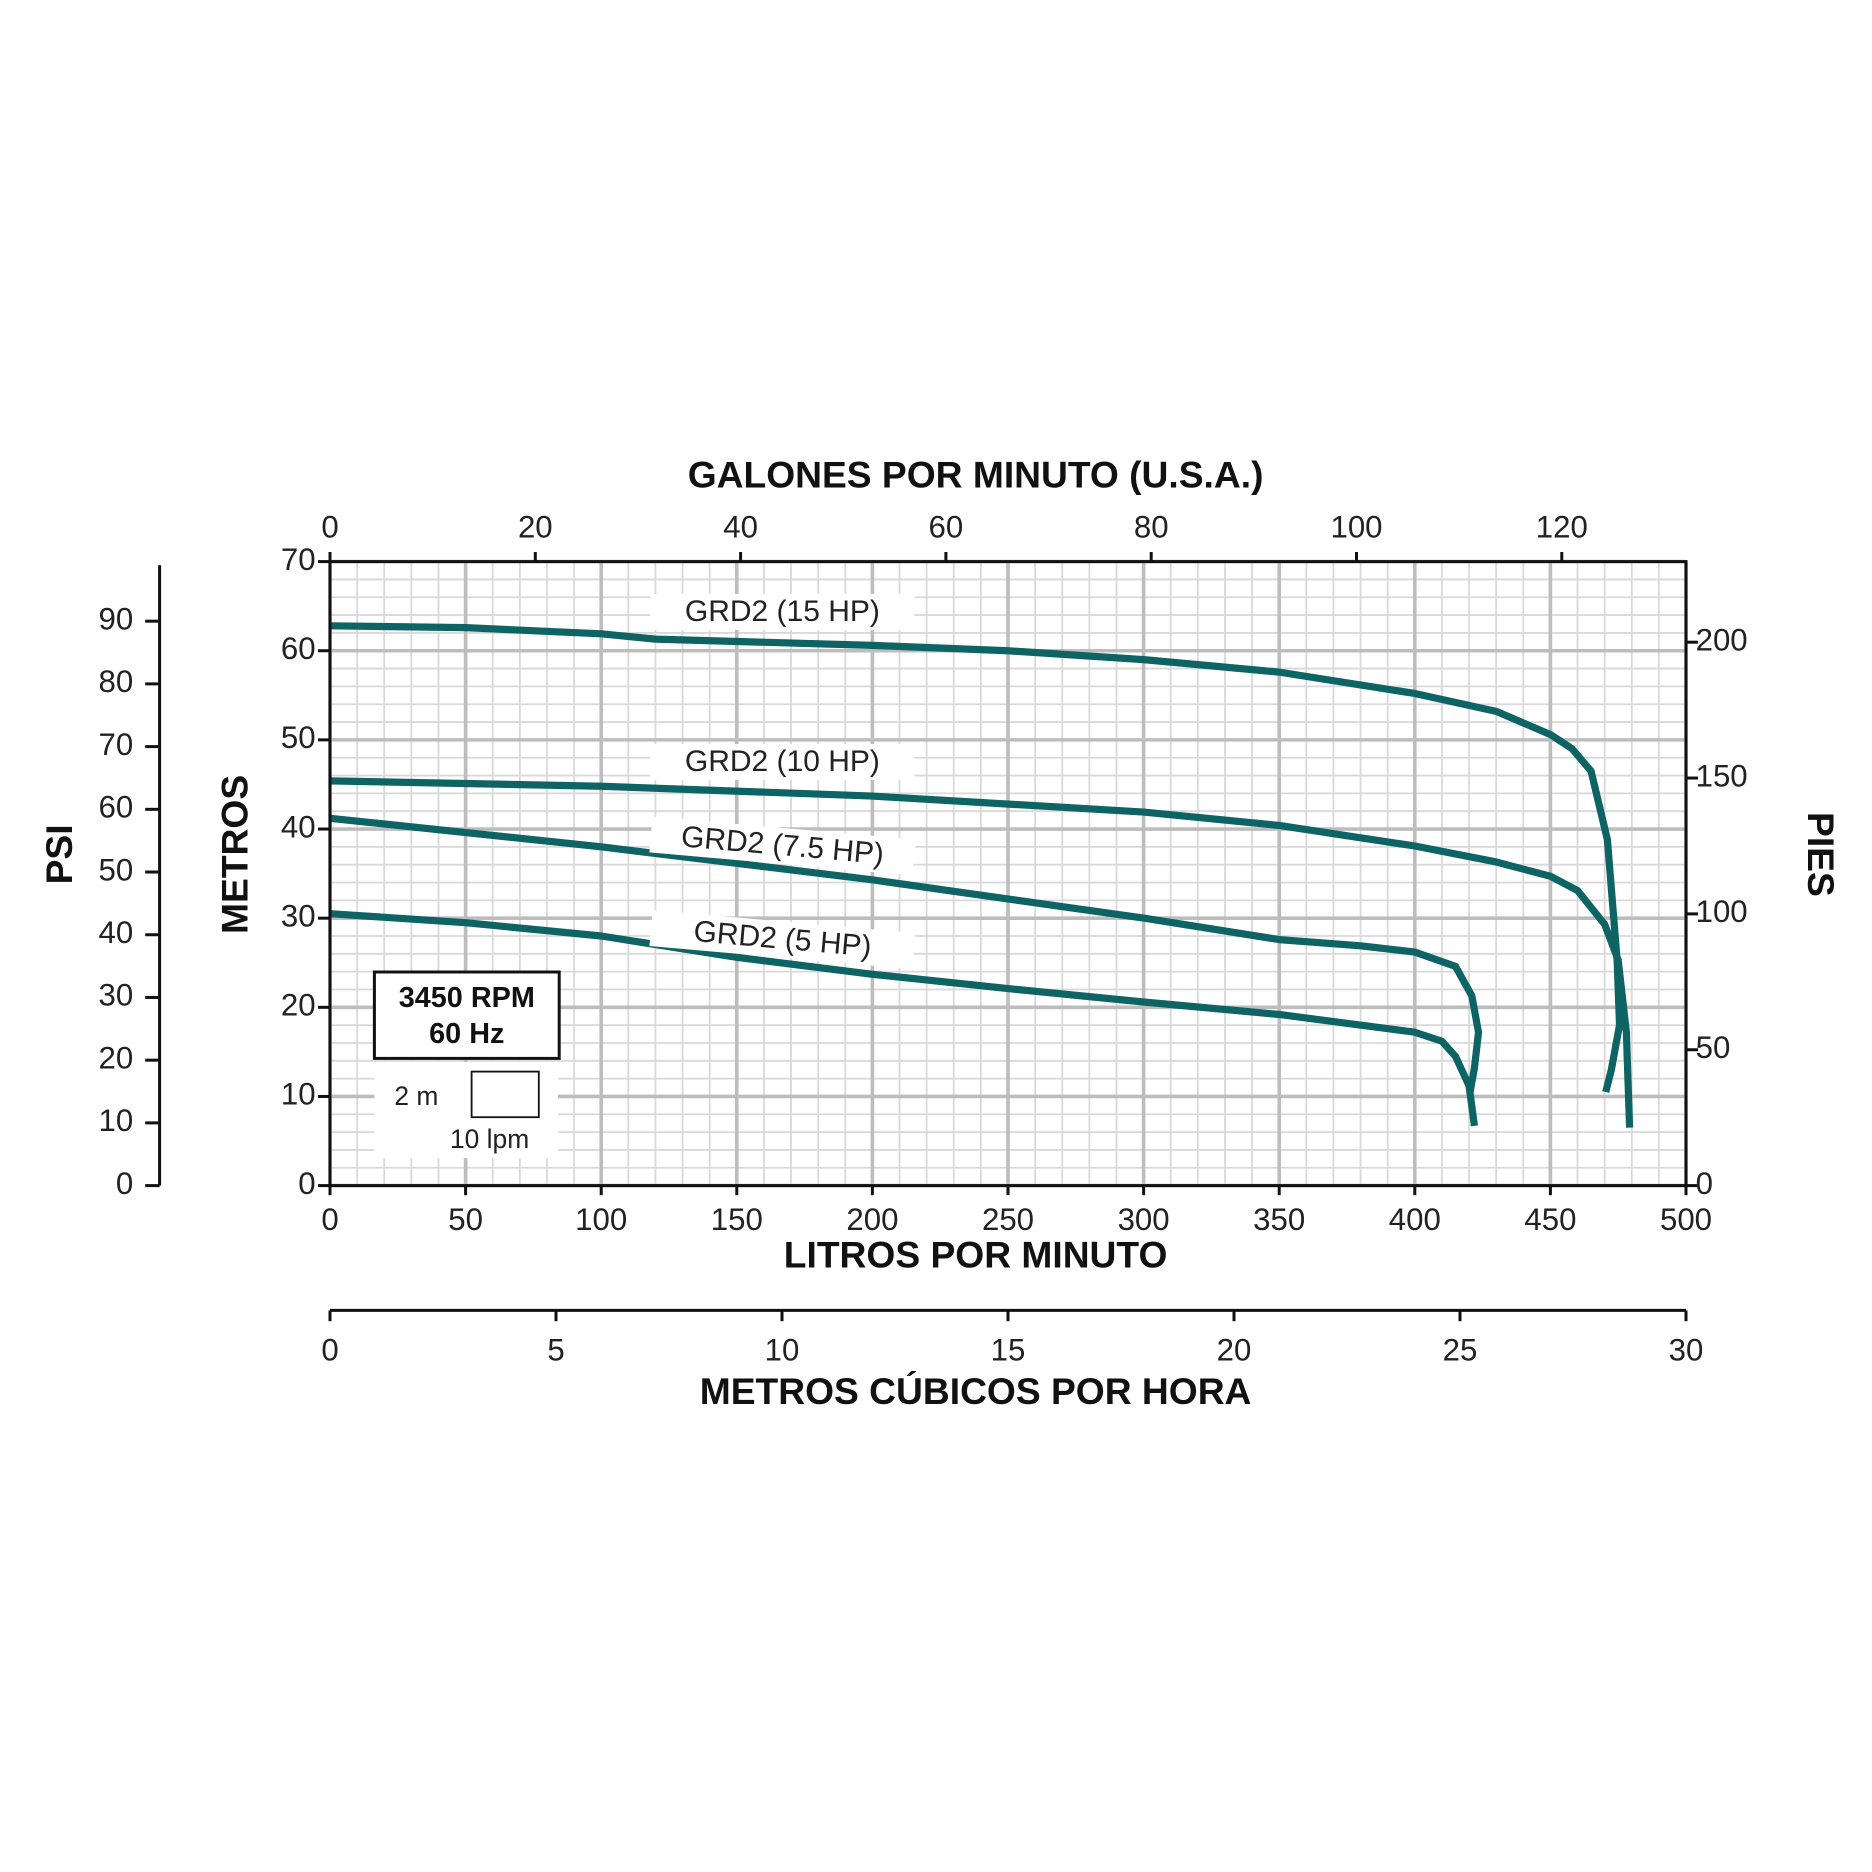  I want to click on bottom2-axis-title: METROS CÚBICOS POR HORA, so click(976, 1391).